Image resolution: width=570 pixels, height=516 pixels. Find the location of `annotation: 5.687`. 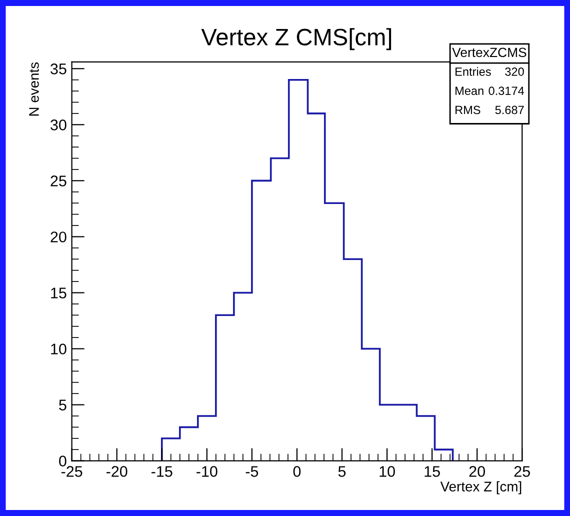

annotation: 5.687 is located at coordinates (509, 110).